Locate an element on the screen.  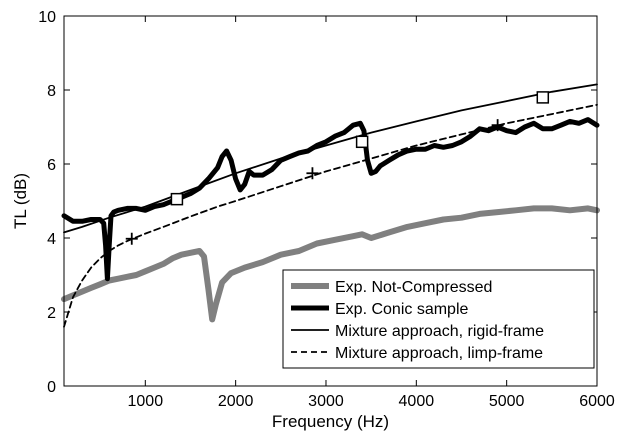
x-tick-label: 2000 is located at coordinates (236, 401).